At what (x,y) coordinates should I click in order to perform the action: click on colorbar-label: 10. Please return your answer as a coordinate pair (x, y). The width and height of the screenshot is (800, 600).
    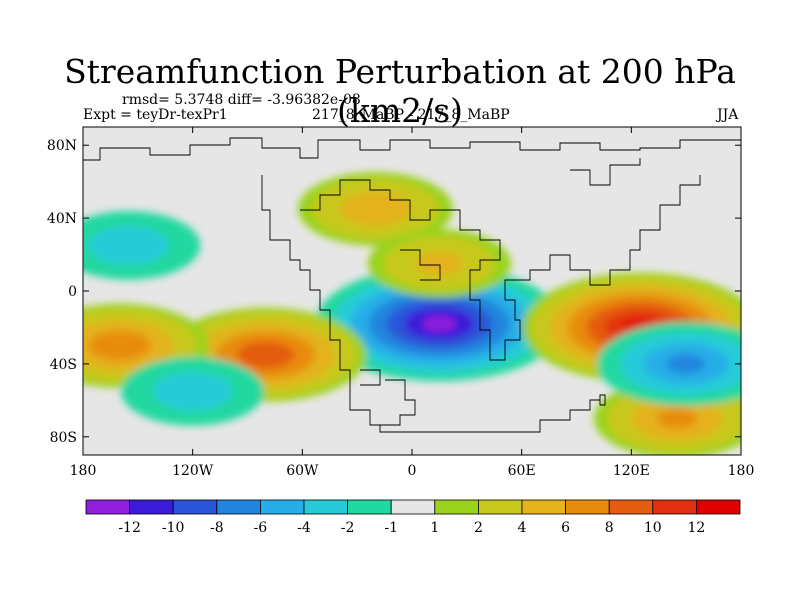
    Looking at the image, I should click on (653, 528).